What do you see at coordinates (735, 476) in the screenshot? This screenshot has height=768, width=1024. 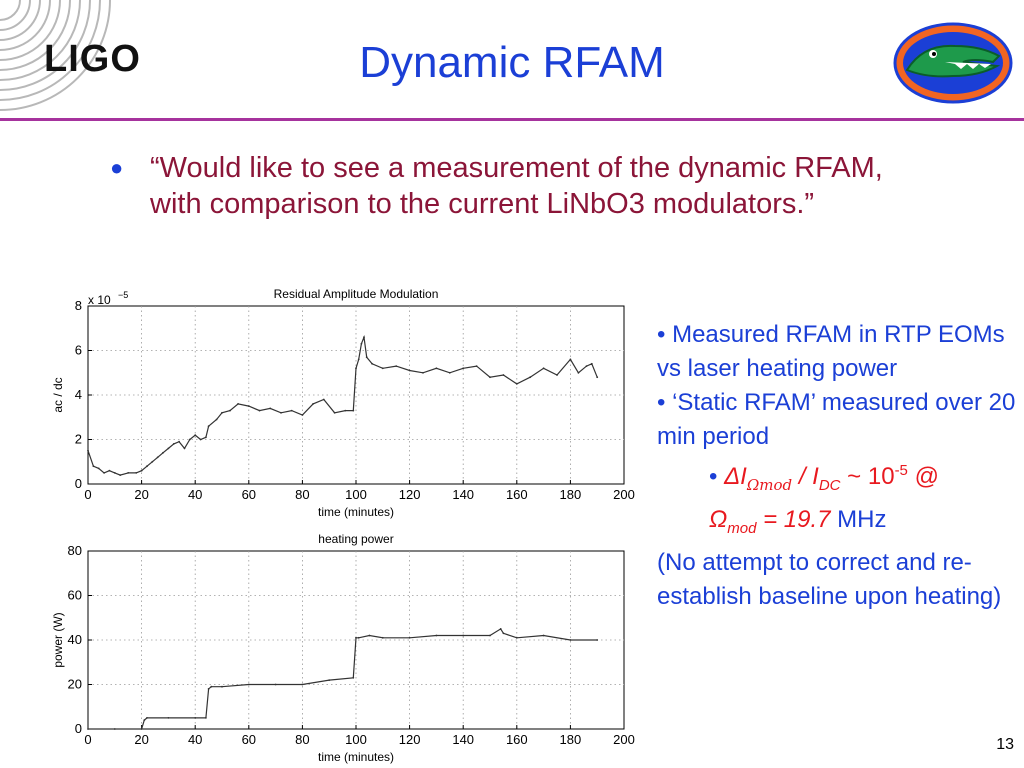 I see `formula-delta-i: ΔI` at bounding box center [735, 476].